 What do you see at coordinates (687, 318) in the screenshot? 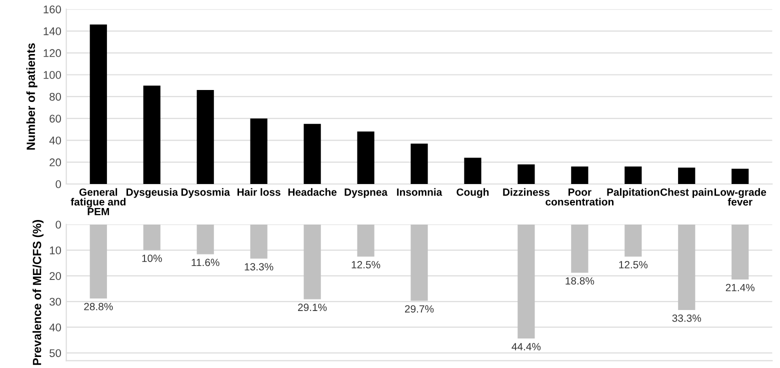
I see `data-label: 33.3%` at bounding box center [687, 318].